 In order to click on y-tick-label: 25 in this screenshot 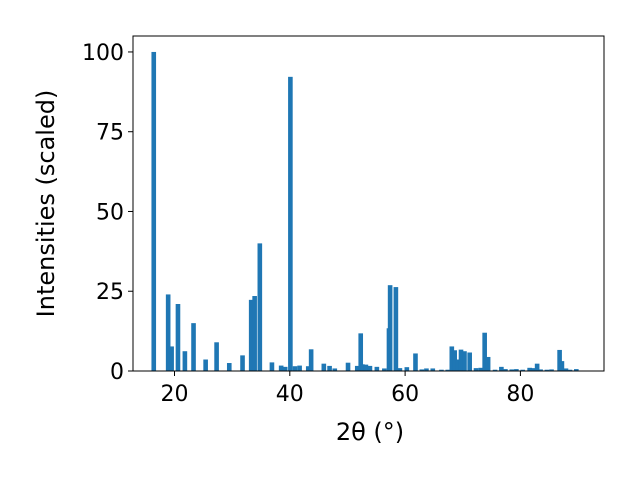, I will do `click(110, 292)`.